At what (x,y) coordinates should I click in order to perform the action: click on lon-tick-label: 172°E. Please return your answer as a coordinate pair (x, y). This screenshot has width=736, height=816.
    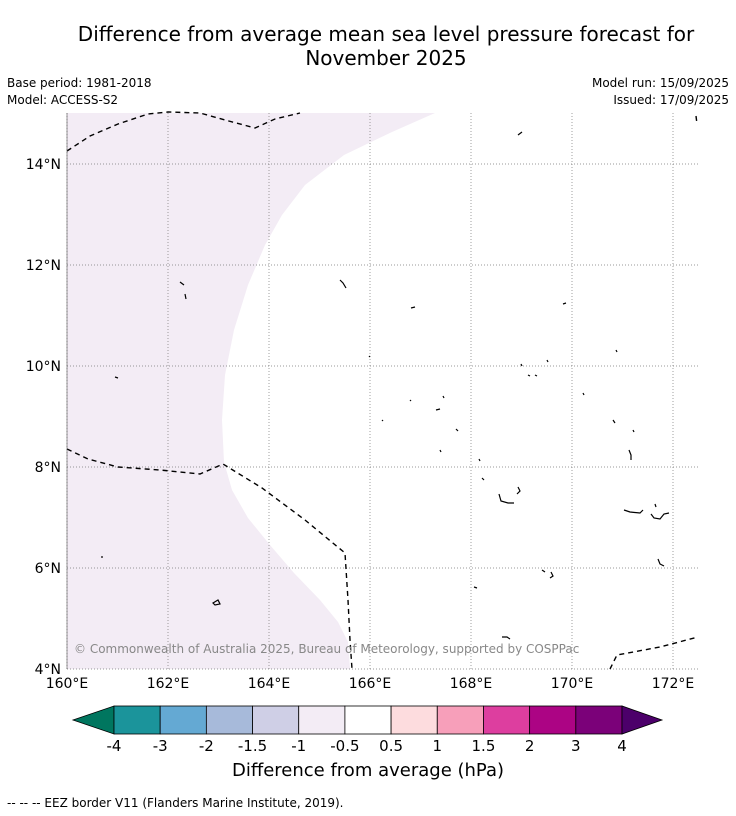
    Looking at the image, I should click on (673, 684).